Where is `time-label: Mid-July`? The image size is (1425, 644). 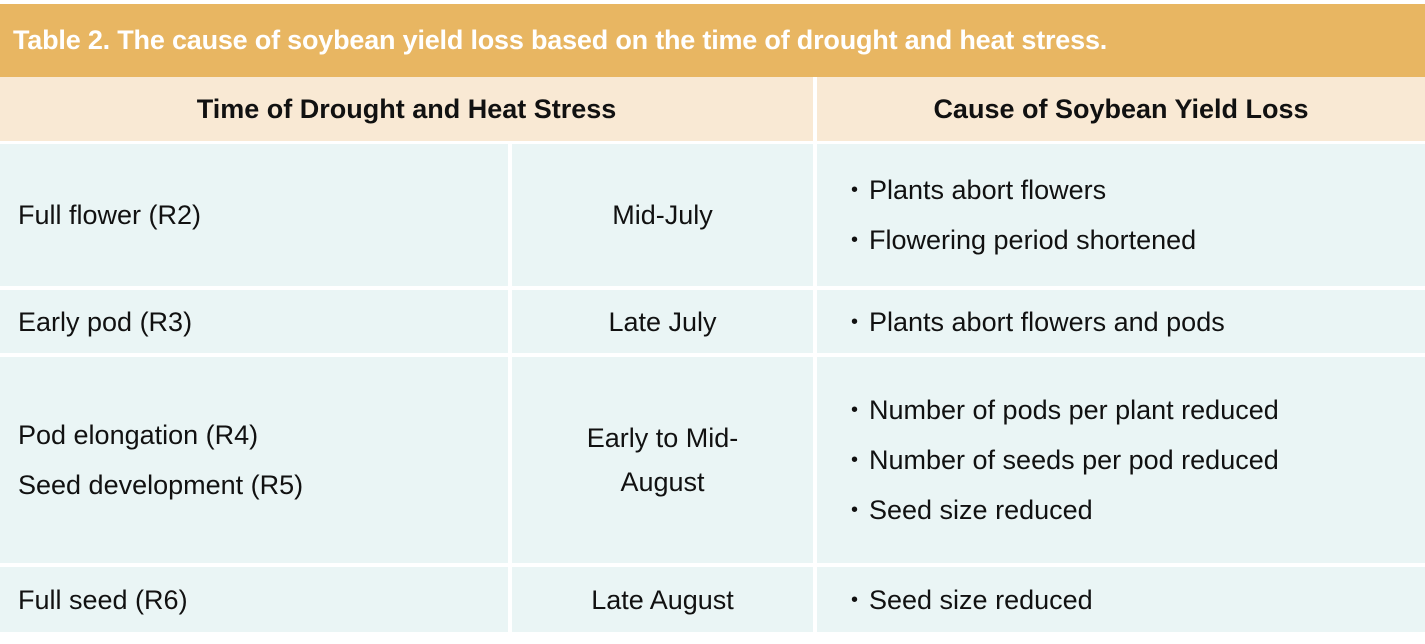
time-label: Mid-July is located at coordinates (662, 215).